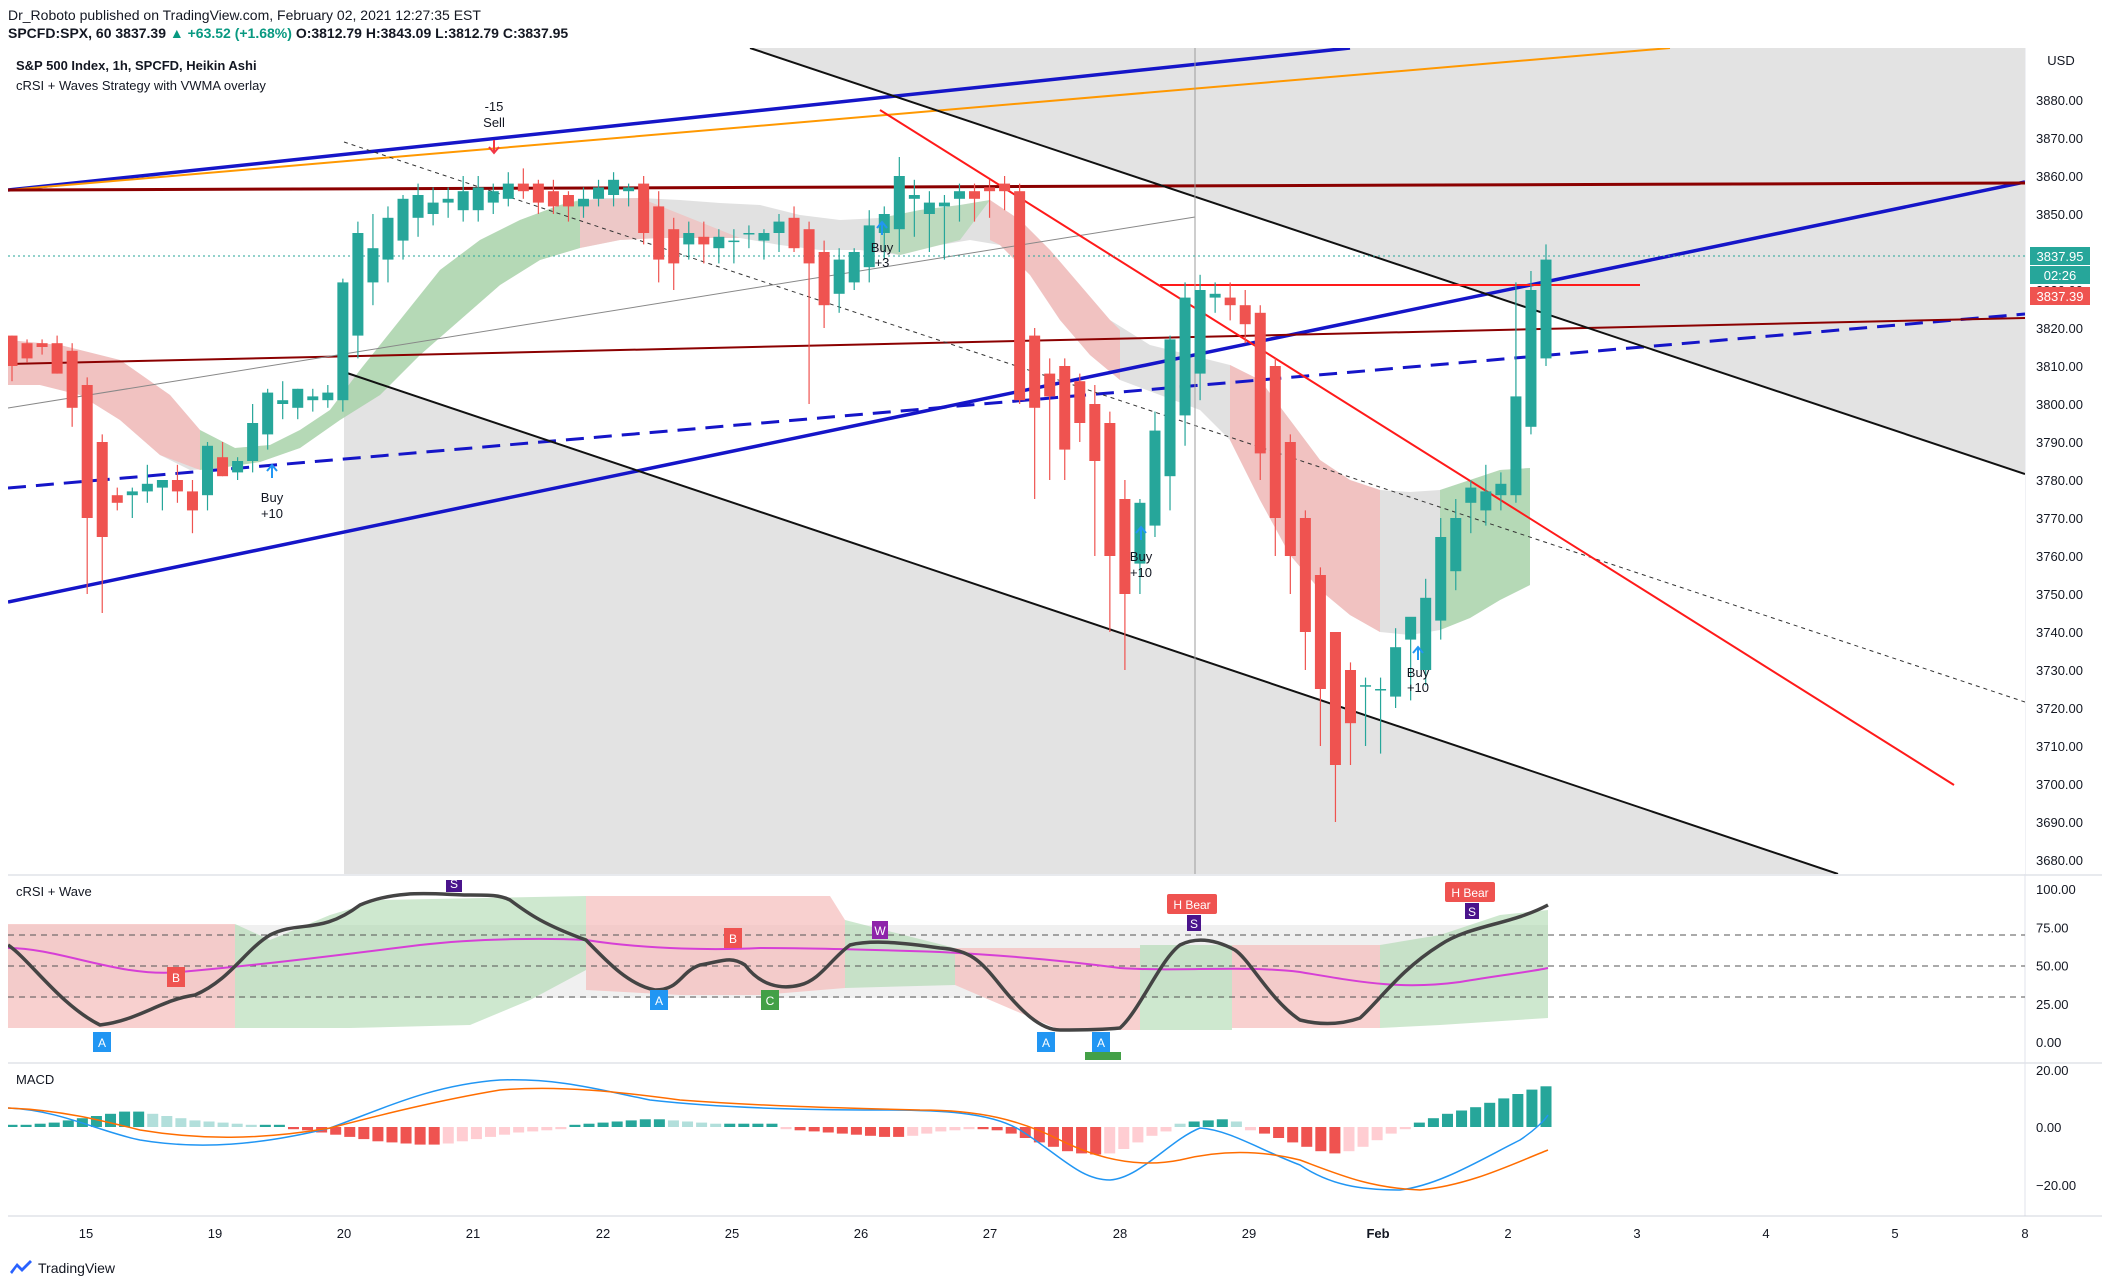 This screenshot has width=2102, height=1287. I want to click on time-axis: 15 19 20 21 22 25 26 27 28 29 Feb 2 3 4 5 8, so click(1054, 1233).